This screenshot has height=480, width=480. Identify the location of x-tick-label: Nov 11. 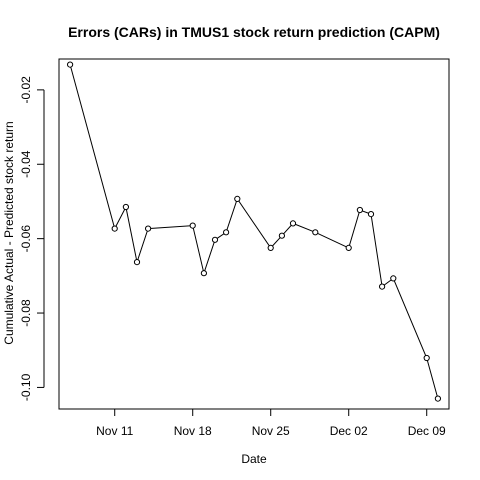
(114, 431).